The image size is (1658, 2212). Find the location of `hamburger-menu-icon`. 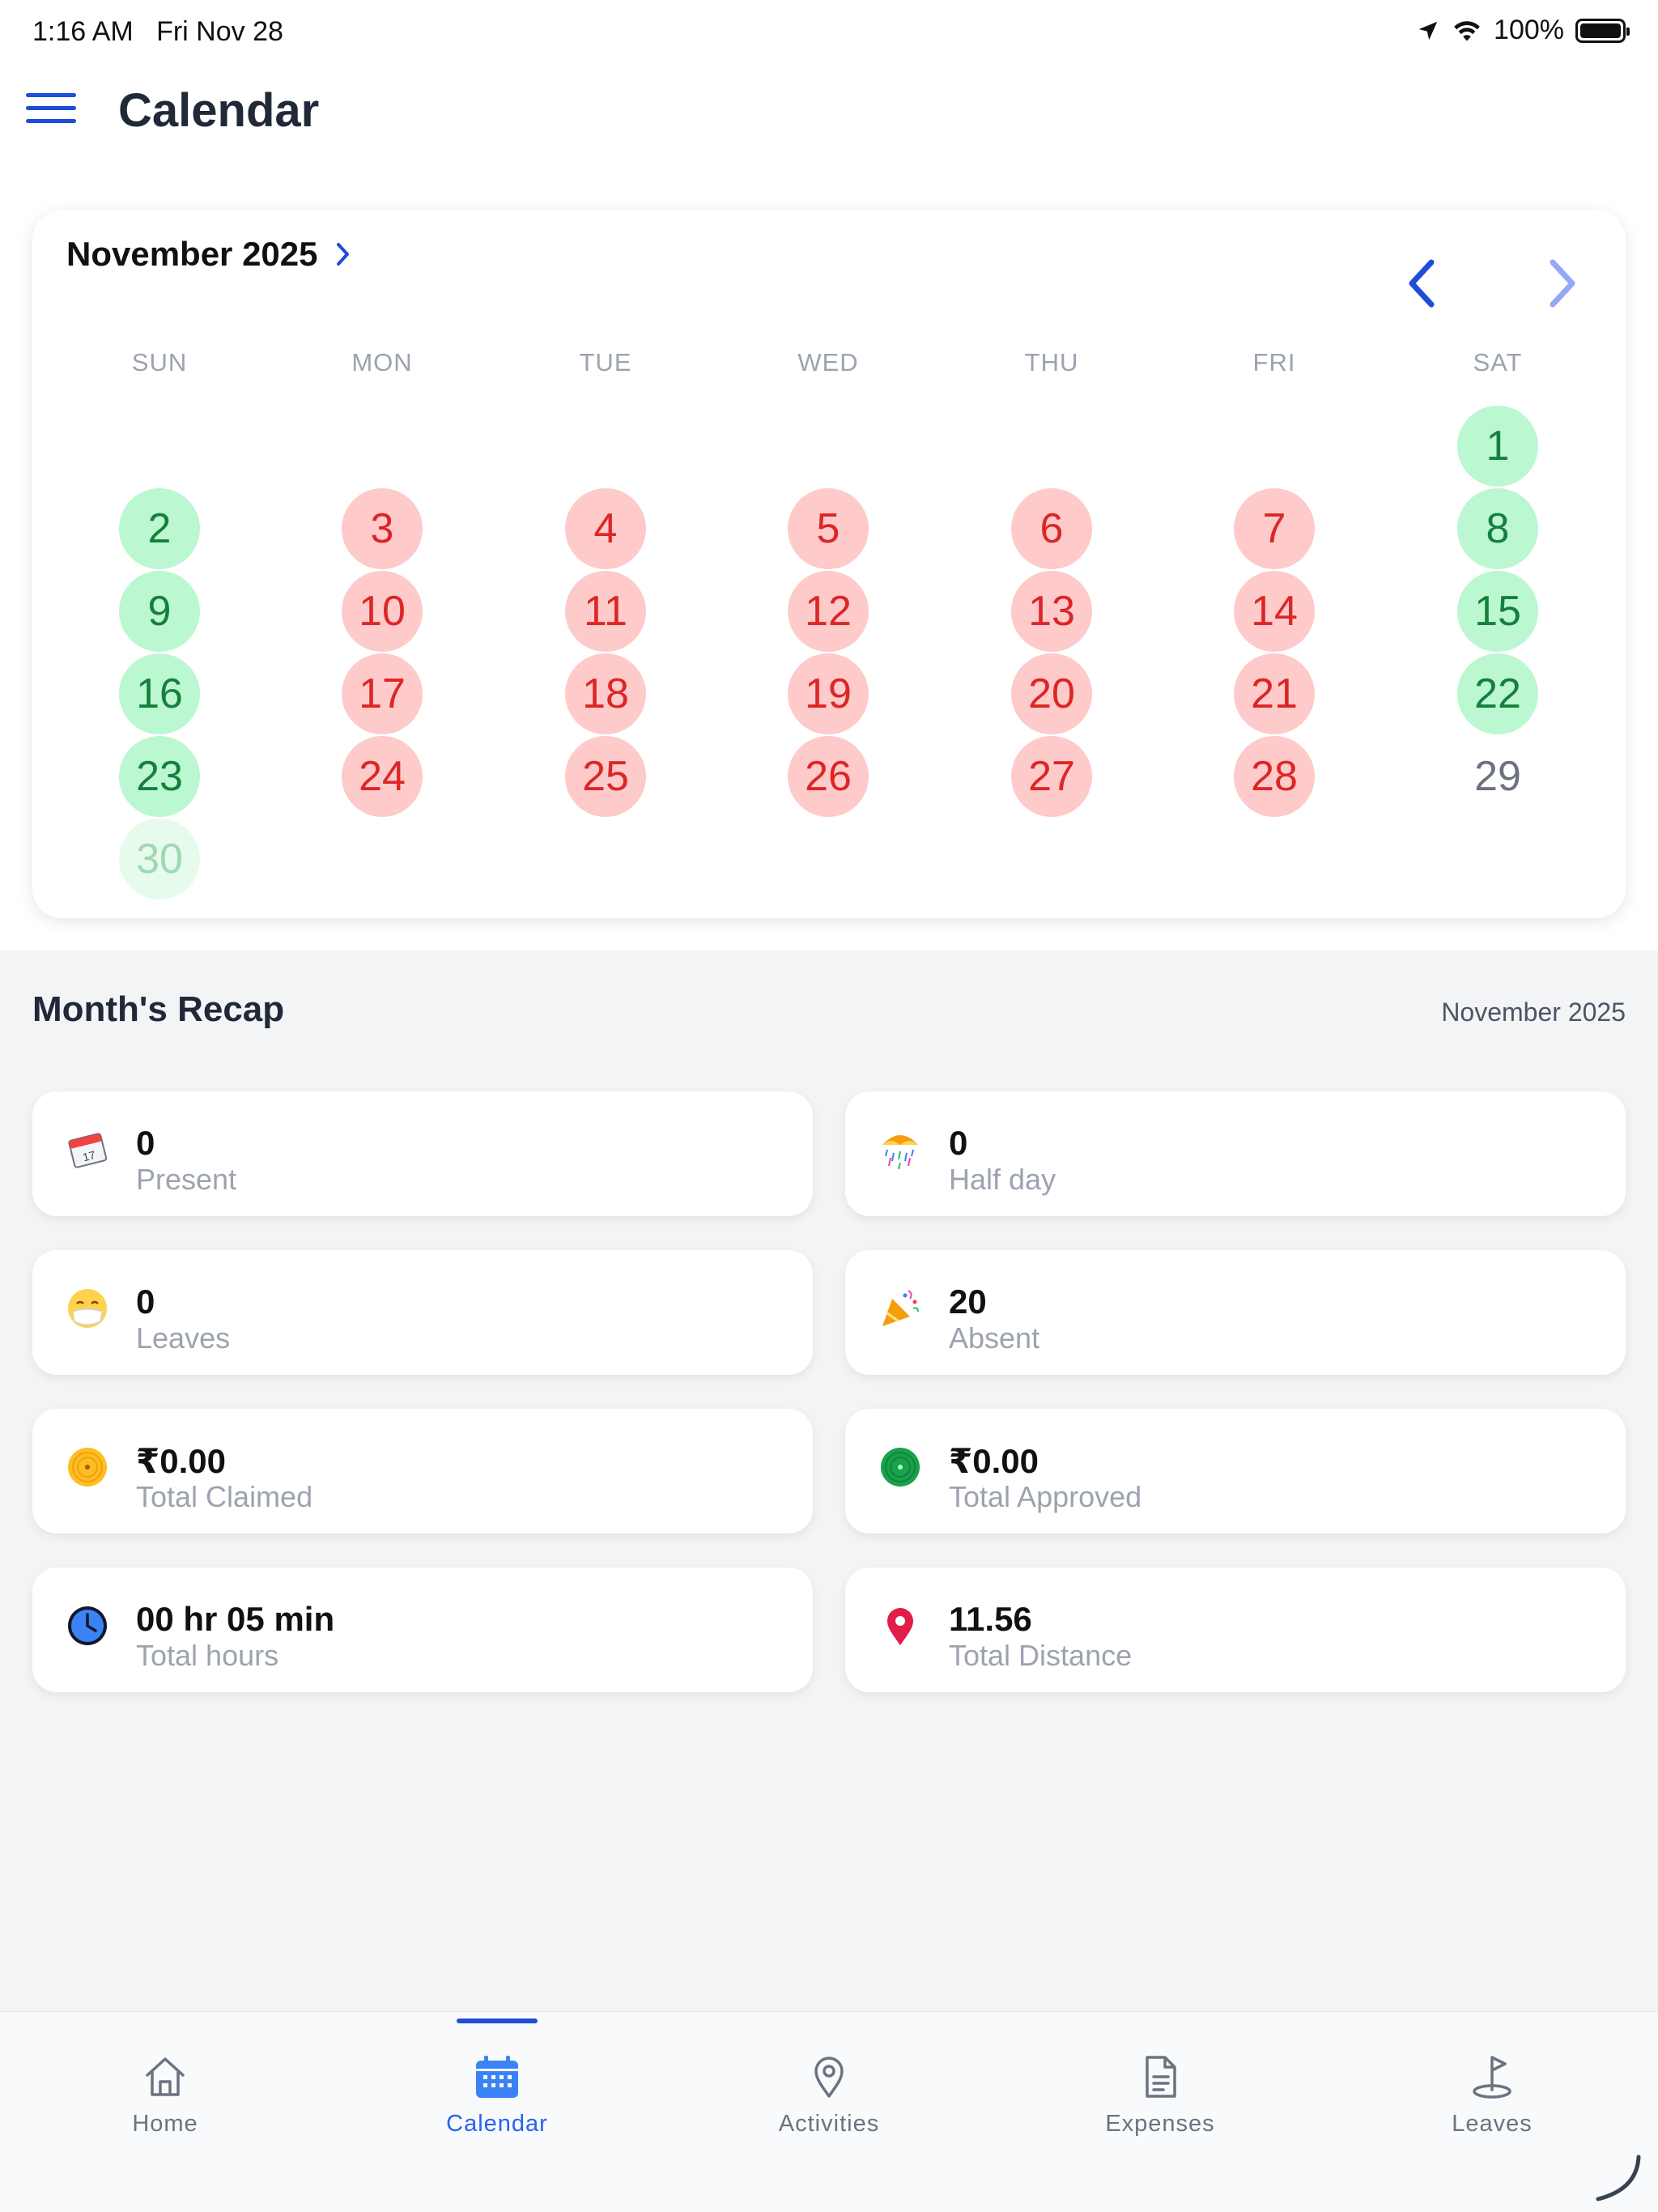

hamburger-menu-icon is located at coordinates (51, 111).